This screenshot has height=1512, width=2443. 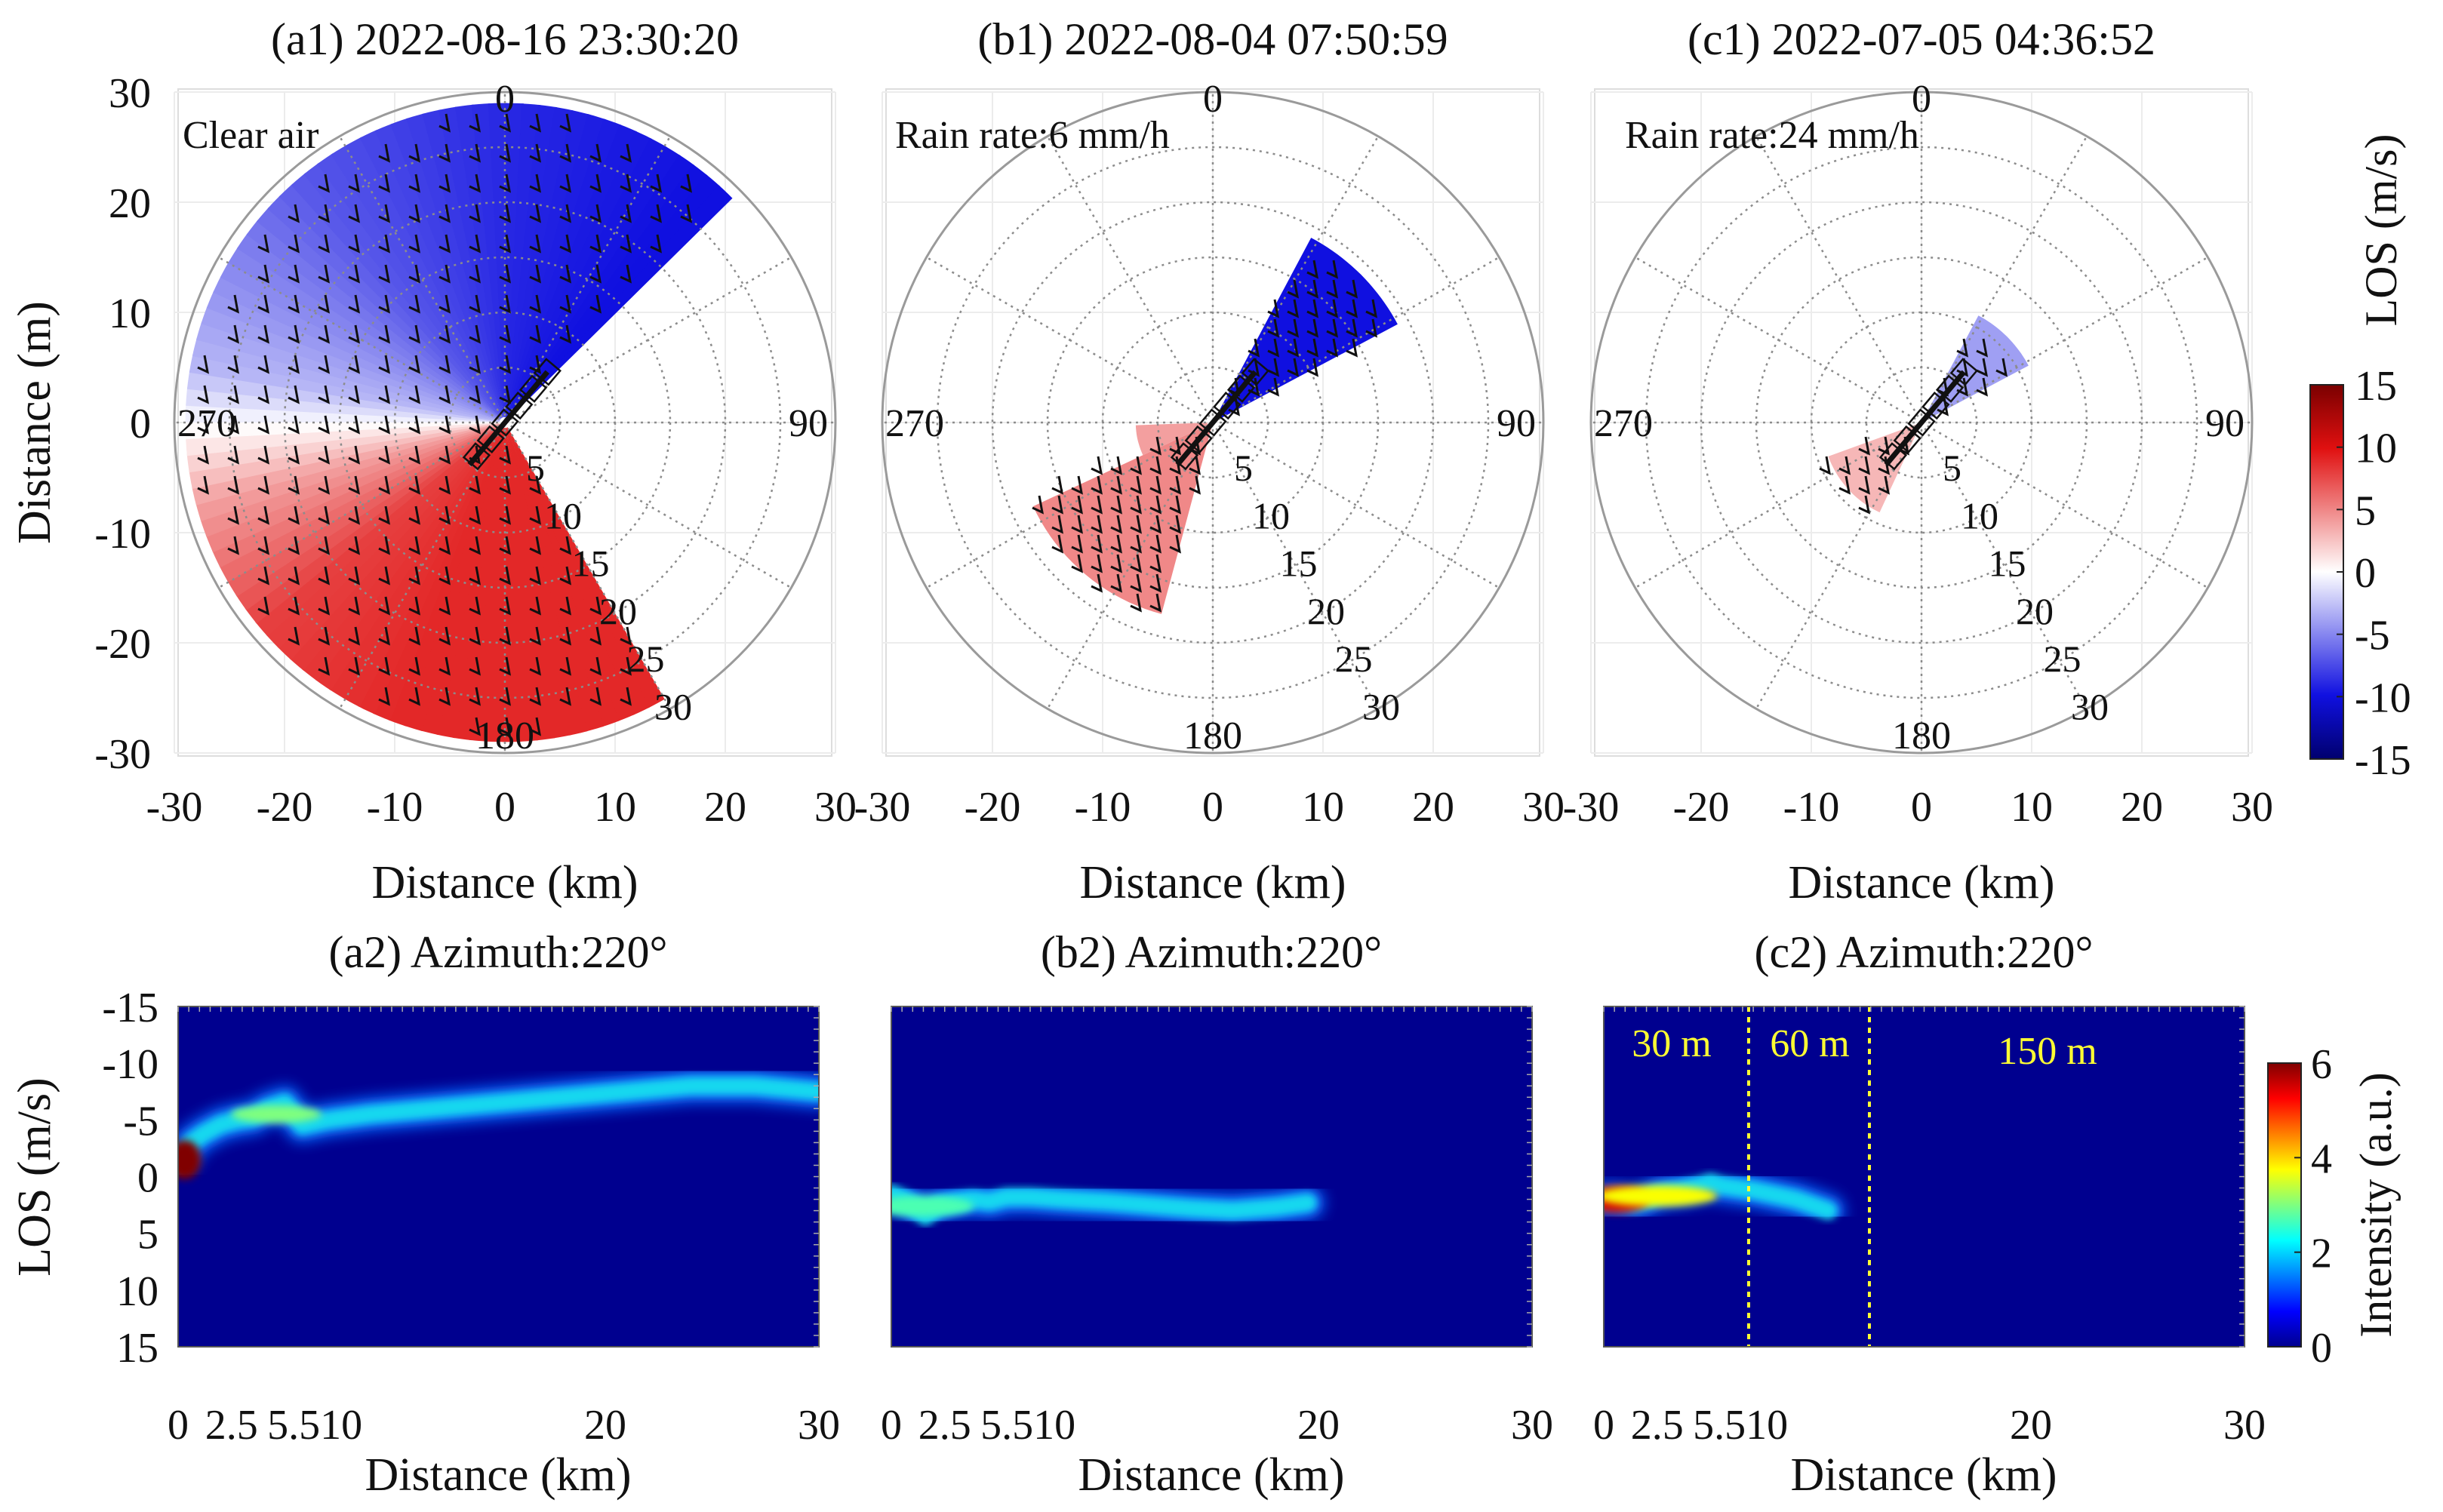 What do you see at coordinates (2321, 1254) in the screenshot?
I see `colorbar-tick-label: 2` at bounding box center [2321, 1254].